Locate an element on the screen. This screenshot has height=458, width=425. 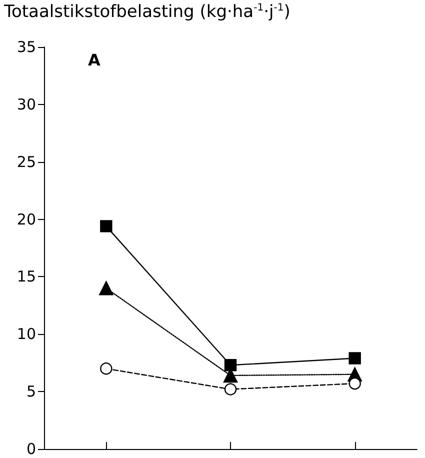
y-tick-label: 15 is located at coordinates (26, 277).